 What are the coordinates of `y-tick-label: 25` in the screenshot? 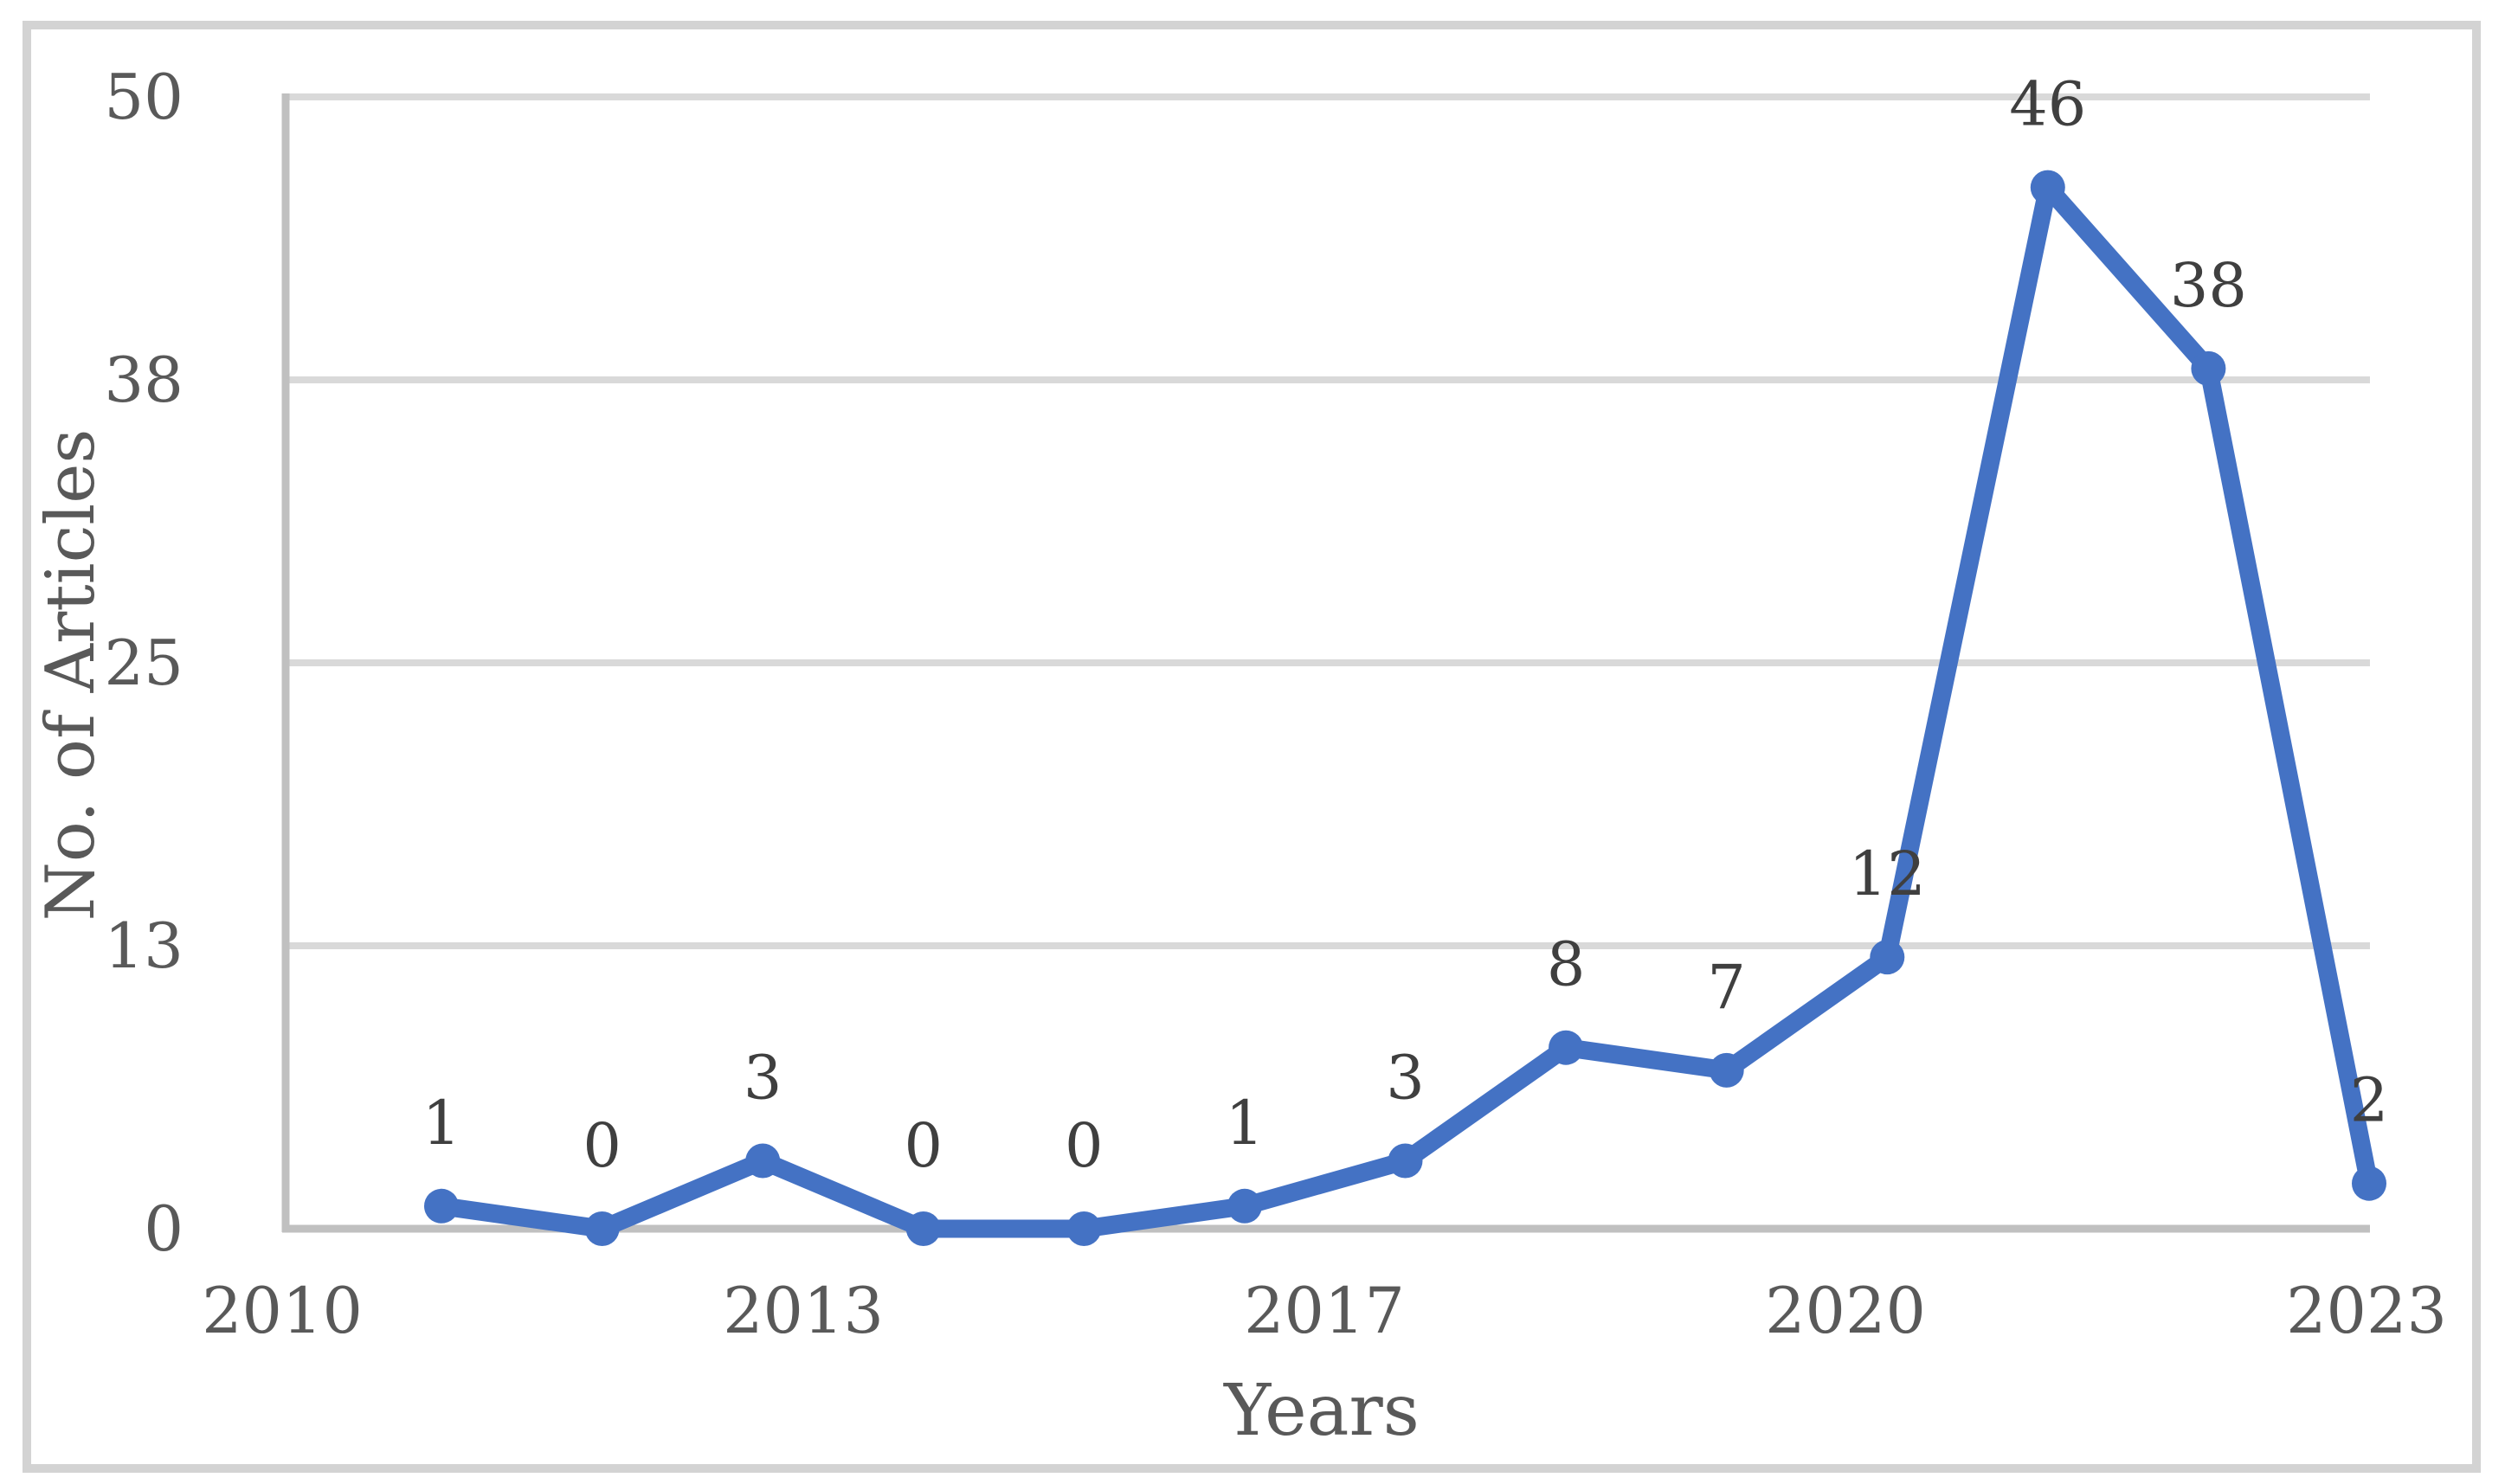 It's located at (144, 662).